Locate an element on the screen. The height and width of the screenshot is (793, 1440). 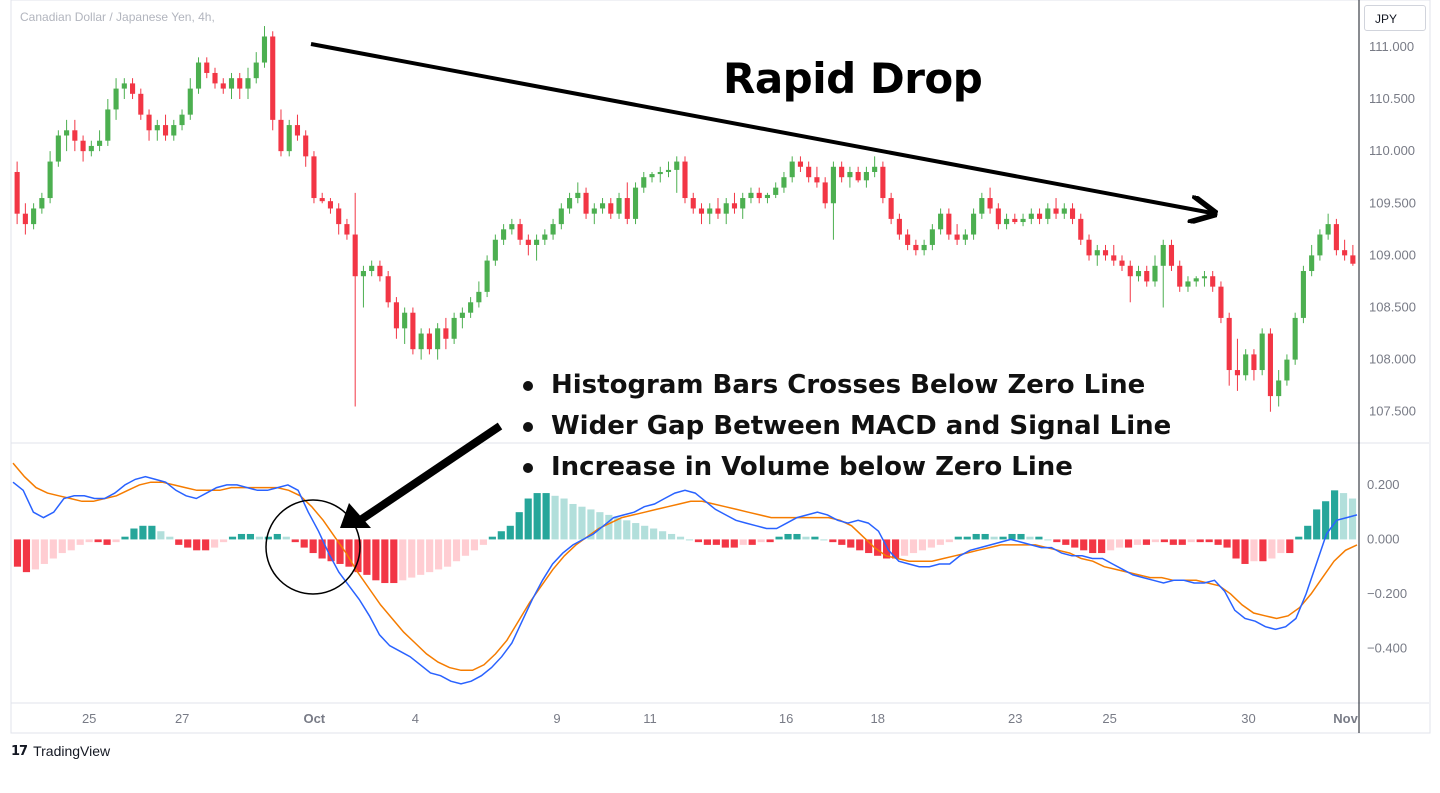
time-tick-label: 25 is located at coordinates (89, 718).